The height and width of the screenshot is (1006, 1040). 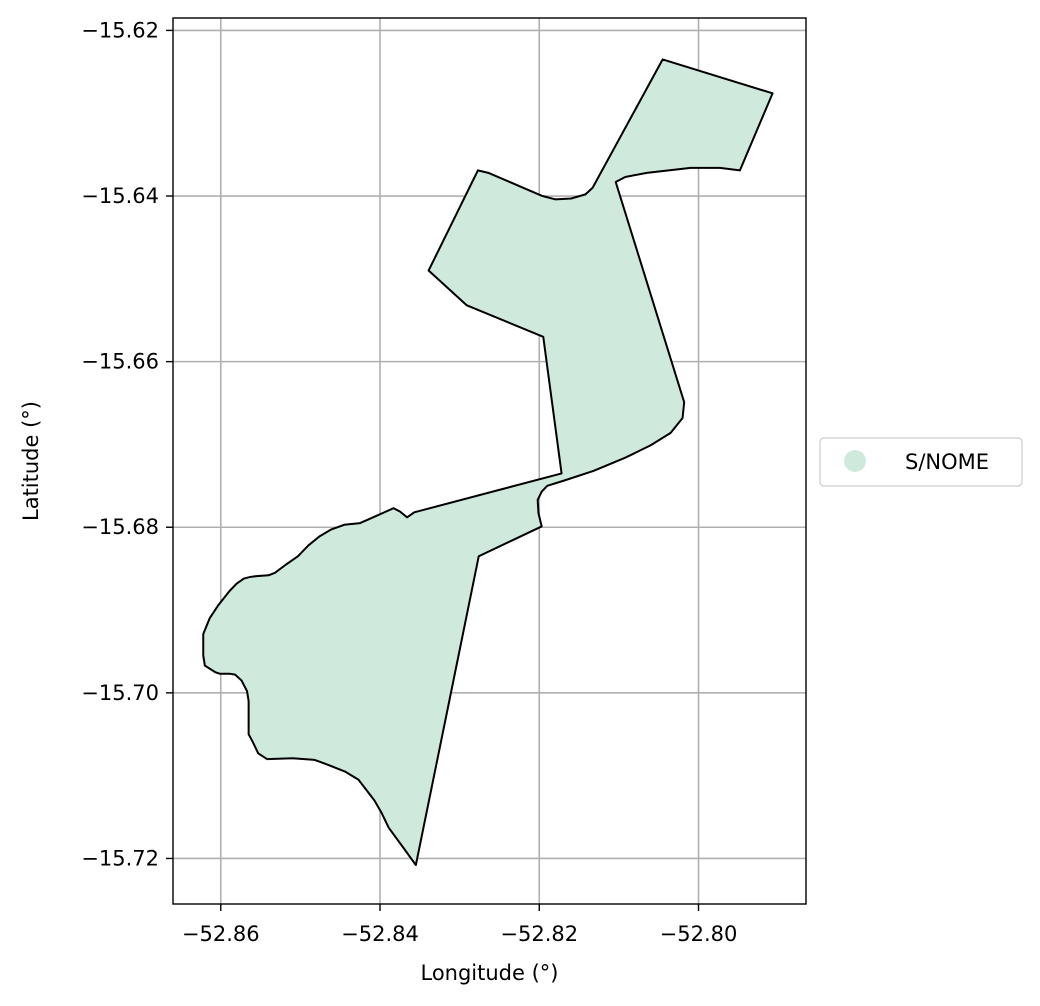 What do you see at coordinates (120, 362) in the screenshot?
I see `y-tick-label: −15.66` at bounding box center [120, 362].